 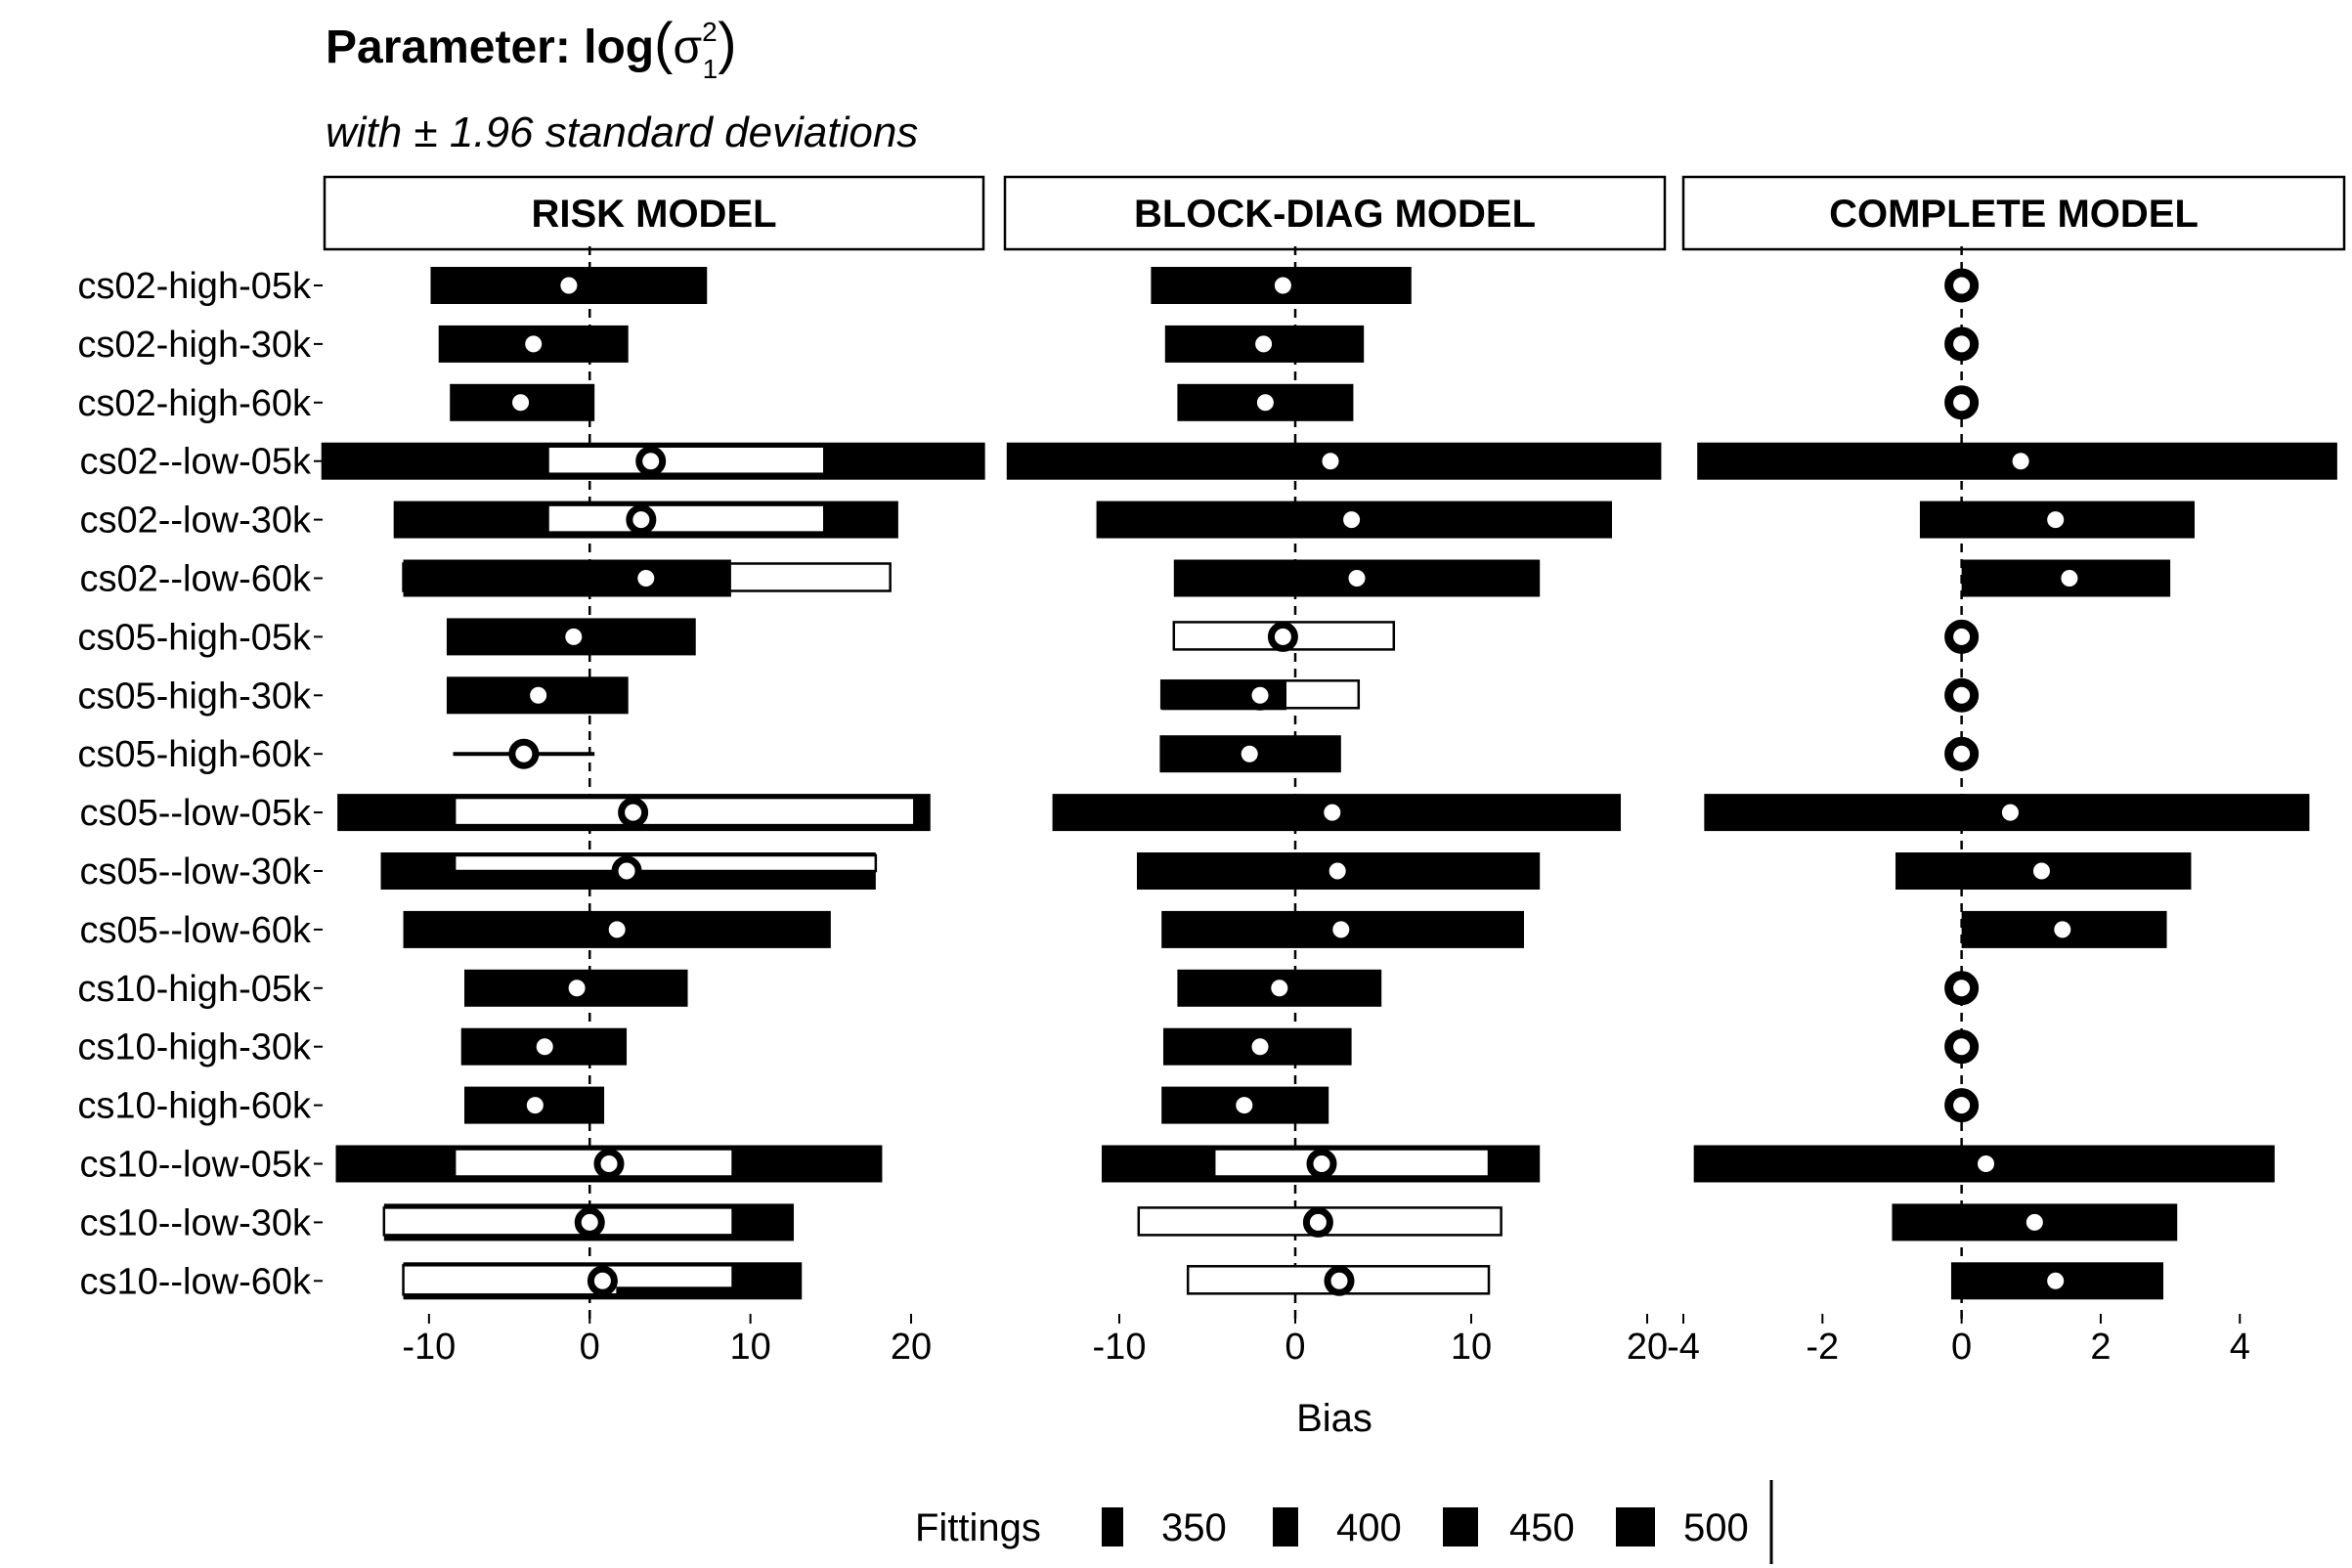 What do you see at coordinates (663, 44) in the screenshot?
I see `chart-title-paren-open: (` at bounding box center [663, 44].